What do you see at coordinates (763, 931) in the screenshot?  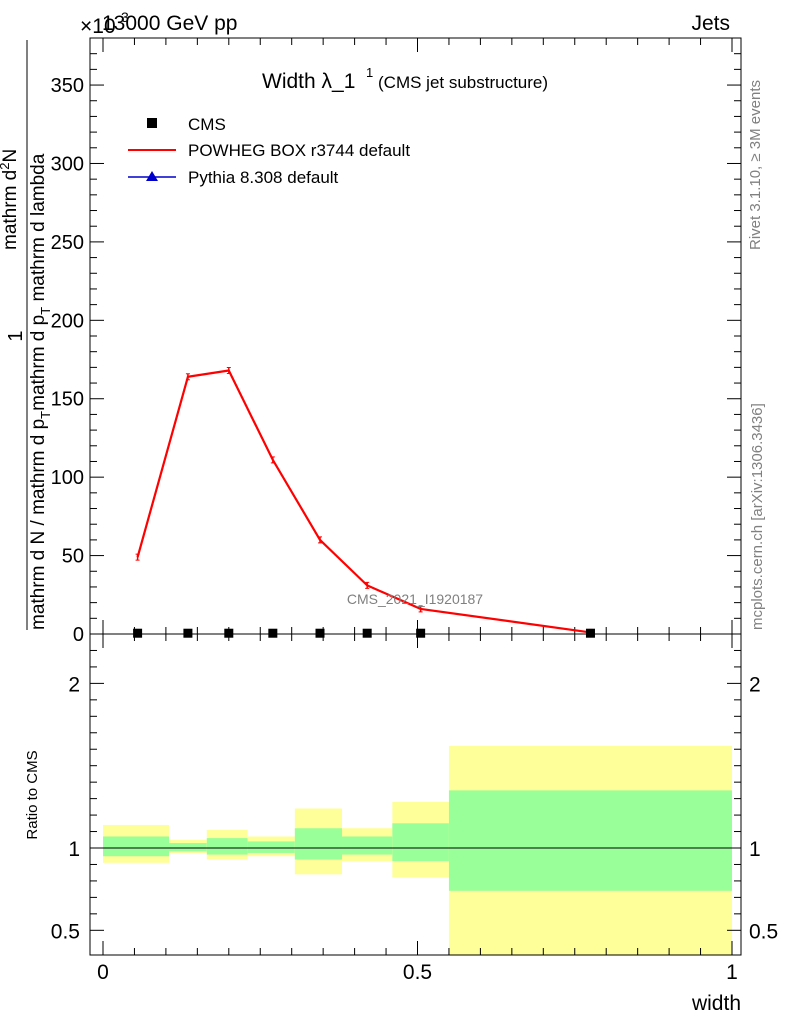 I see `ratio-y-tick-label-right: 0.5` at bounding box center [763, 931].